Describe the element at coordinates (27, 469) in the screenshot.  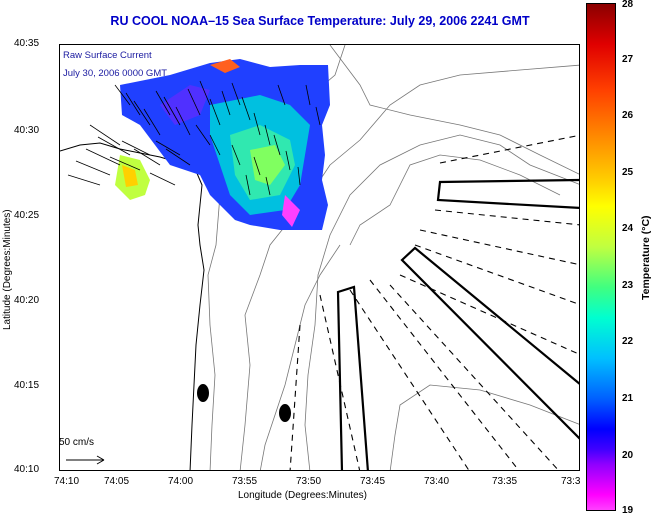
I see `ytick-label: 40:10` at that location.